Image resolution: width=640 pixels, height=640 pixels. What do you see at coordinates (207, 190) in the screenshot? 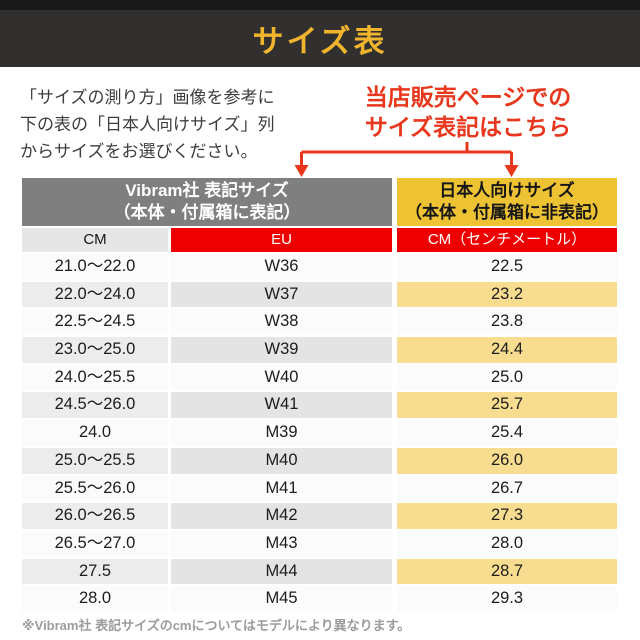
I see `vibram-size-header-line: Vibram社 表記サイズ` at bounding box center [207, 190].